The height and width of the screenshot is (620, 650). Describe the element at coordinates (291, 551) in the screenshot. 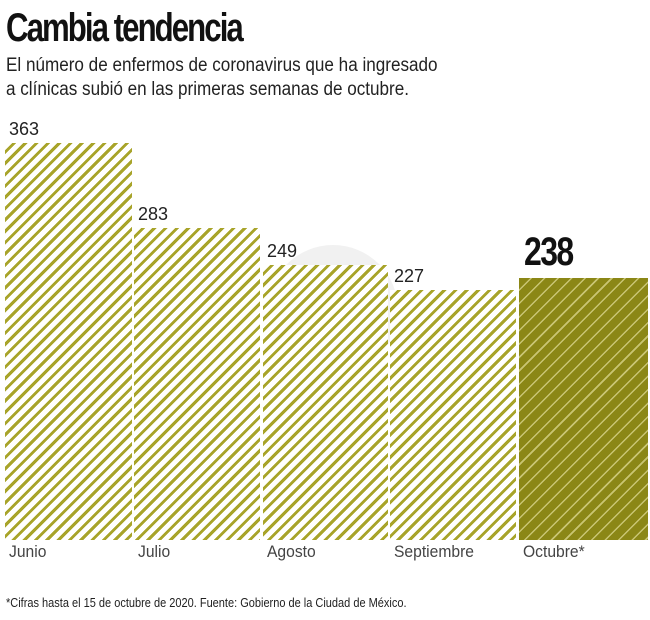

I see `category-label-agosto: Agosto` at that location.